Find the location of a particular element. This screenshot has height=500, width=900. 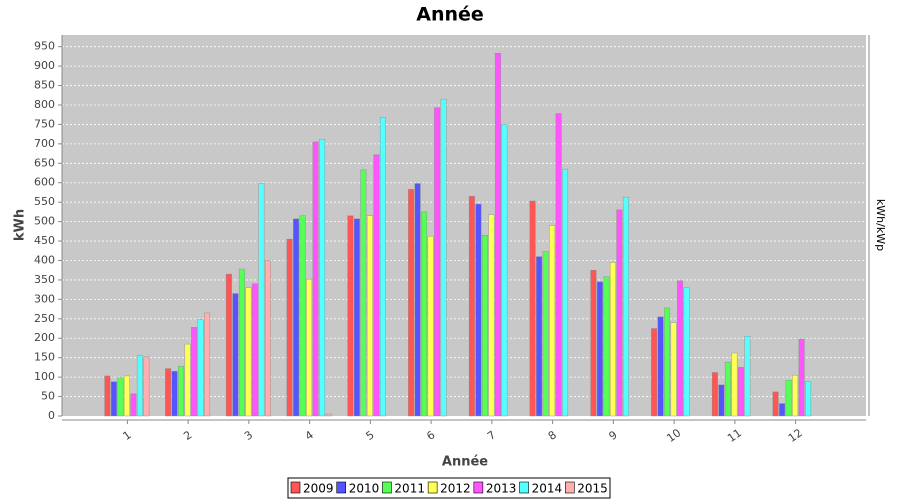

y-tick-label: 200 is located at coordinates (44, 337).